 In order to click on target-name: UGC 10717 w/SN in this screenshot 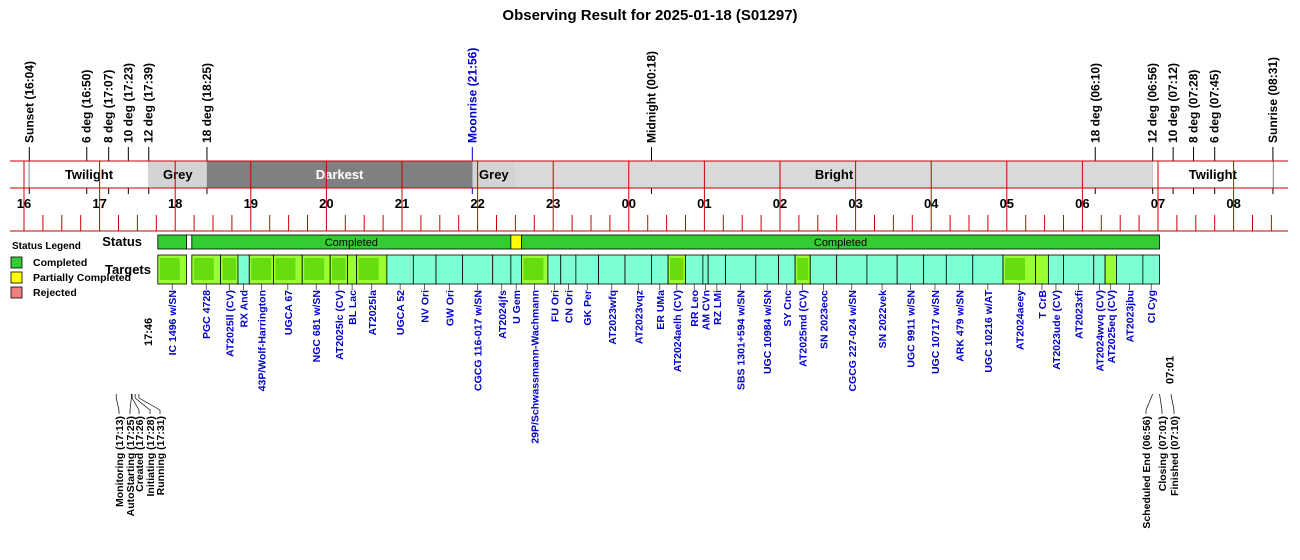, I will do `click(936, 332)`.